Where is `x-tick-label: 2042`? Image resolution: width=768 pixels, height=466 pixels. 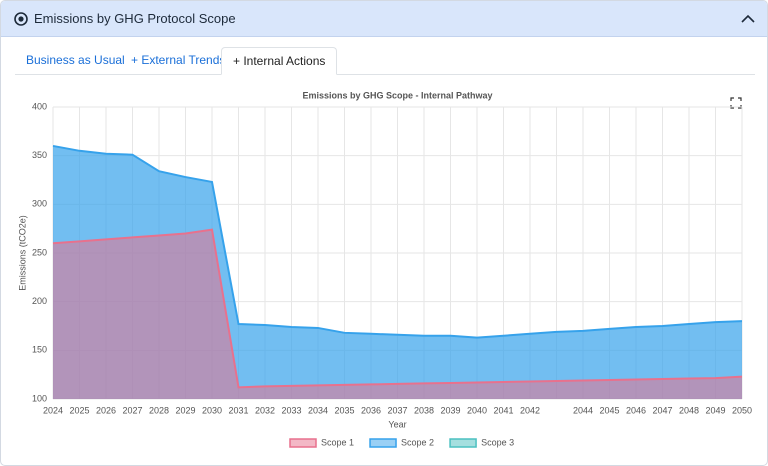 x-tick-label: 2042 is located at coordinates (530, 410).